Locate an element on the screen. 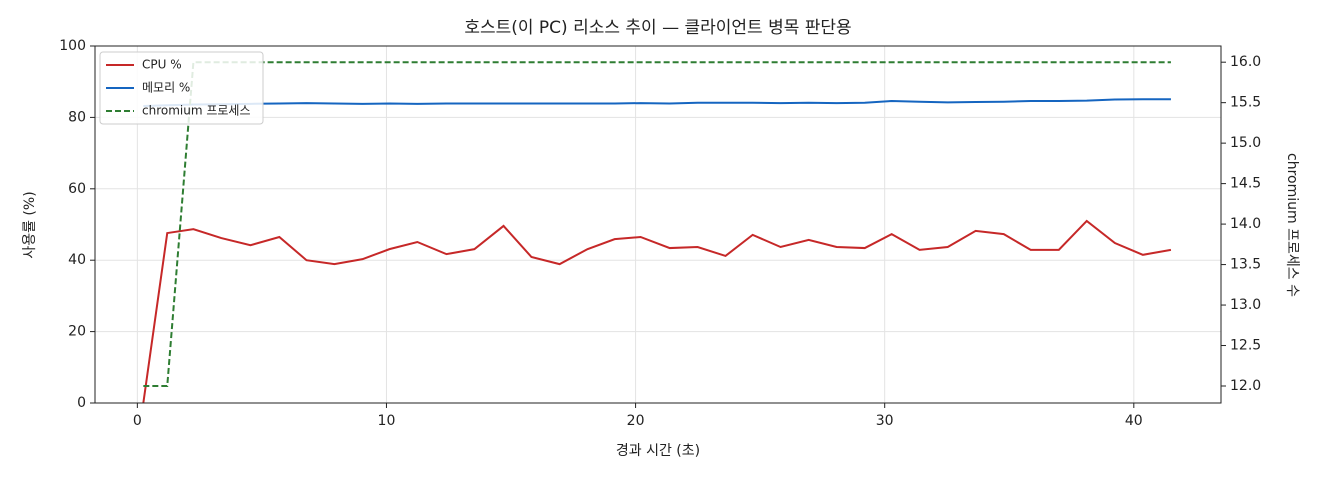 The height and width of the screenshot is (480, 1320). y2-tick-label: 14.5 is located at coordinates (1245, 184).